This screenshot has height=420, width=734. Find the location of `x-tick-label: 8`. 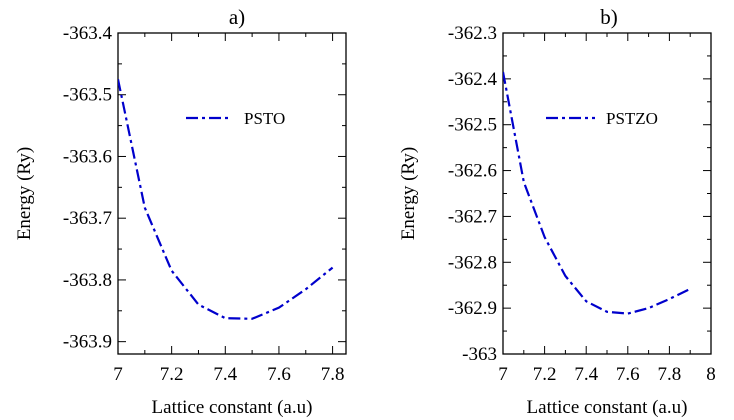

x-tick-label: 8 is located at coordinates (711, 374).